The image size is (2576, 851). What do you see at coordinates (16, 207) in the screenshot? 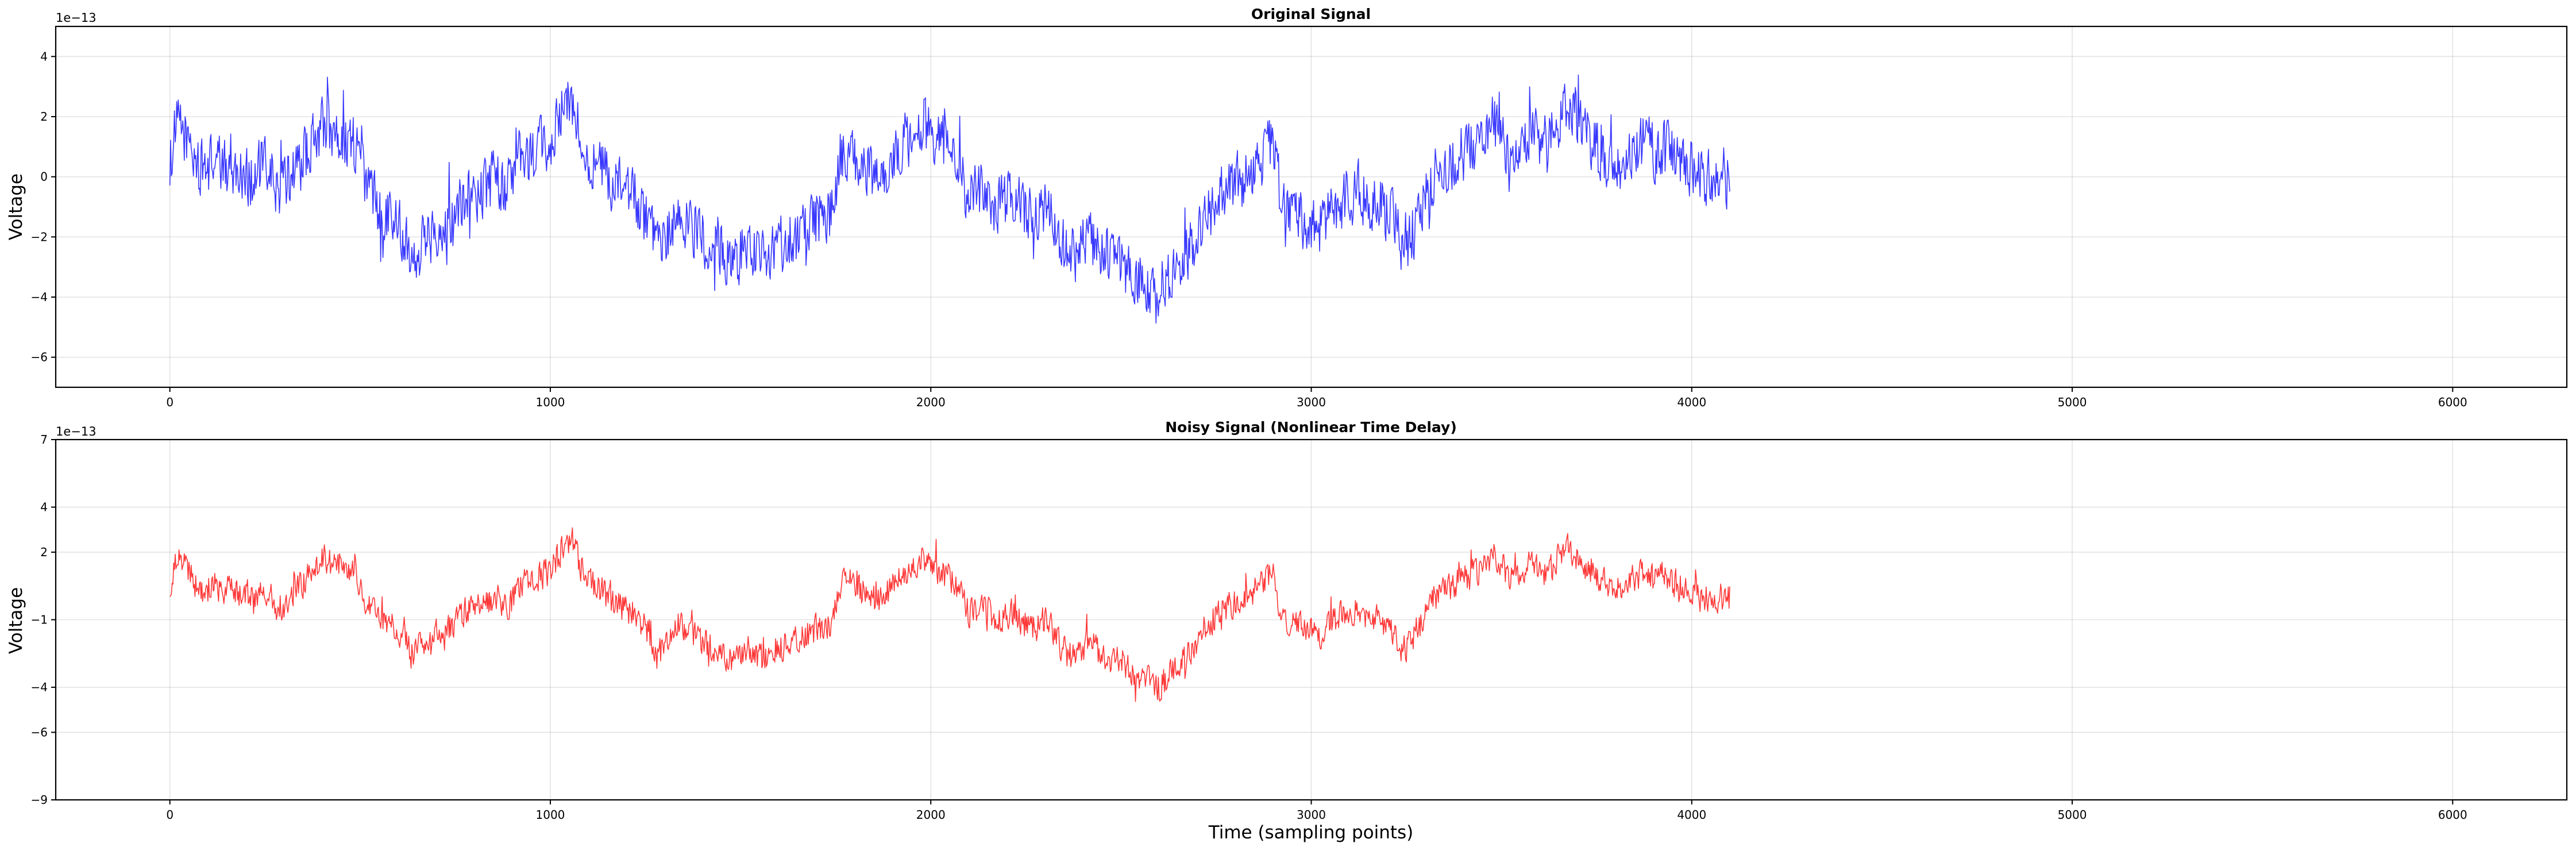
I see `original-signal-y-axis-label: Voltage` at bounding box center [16, 207].